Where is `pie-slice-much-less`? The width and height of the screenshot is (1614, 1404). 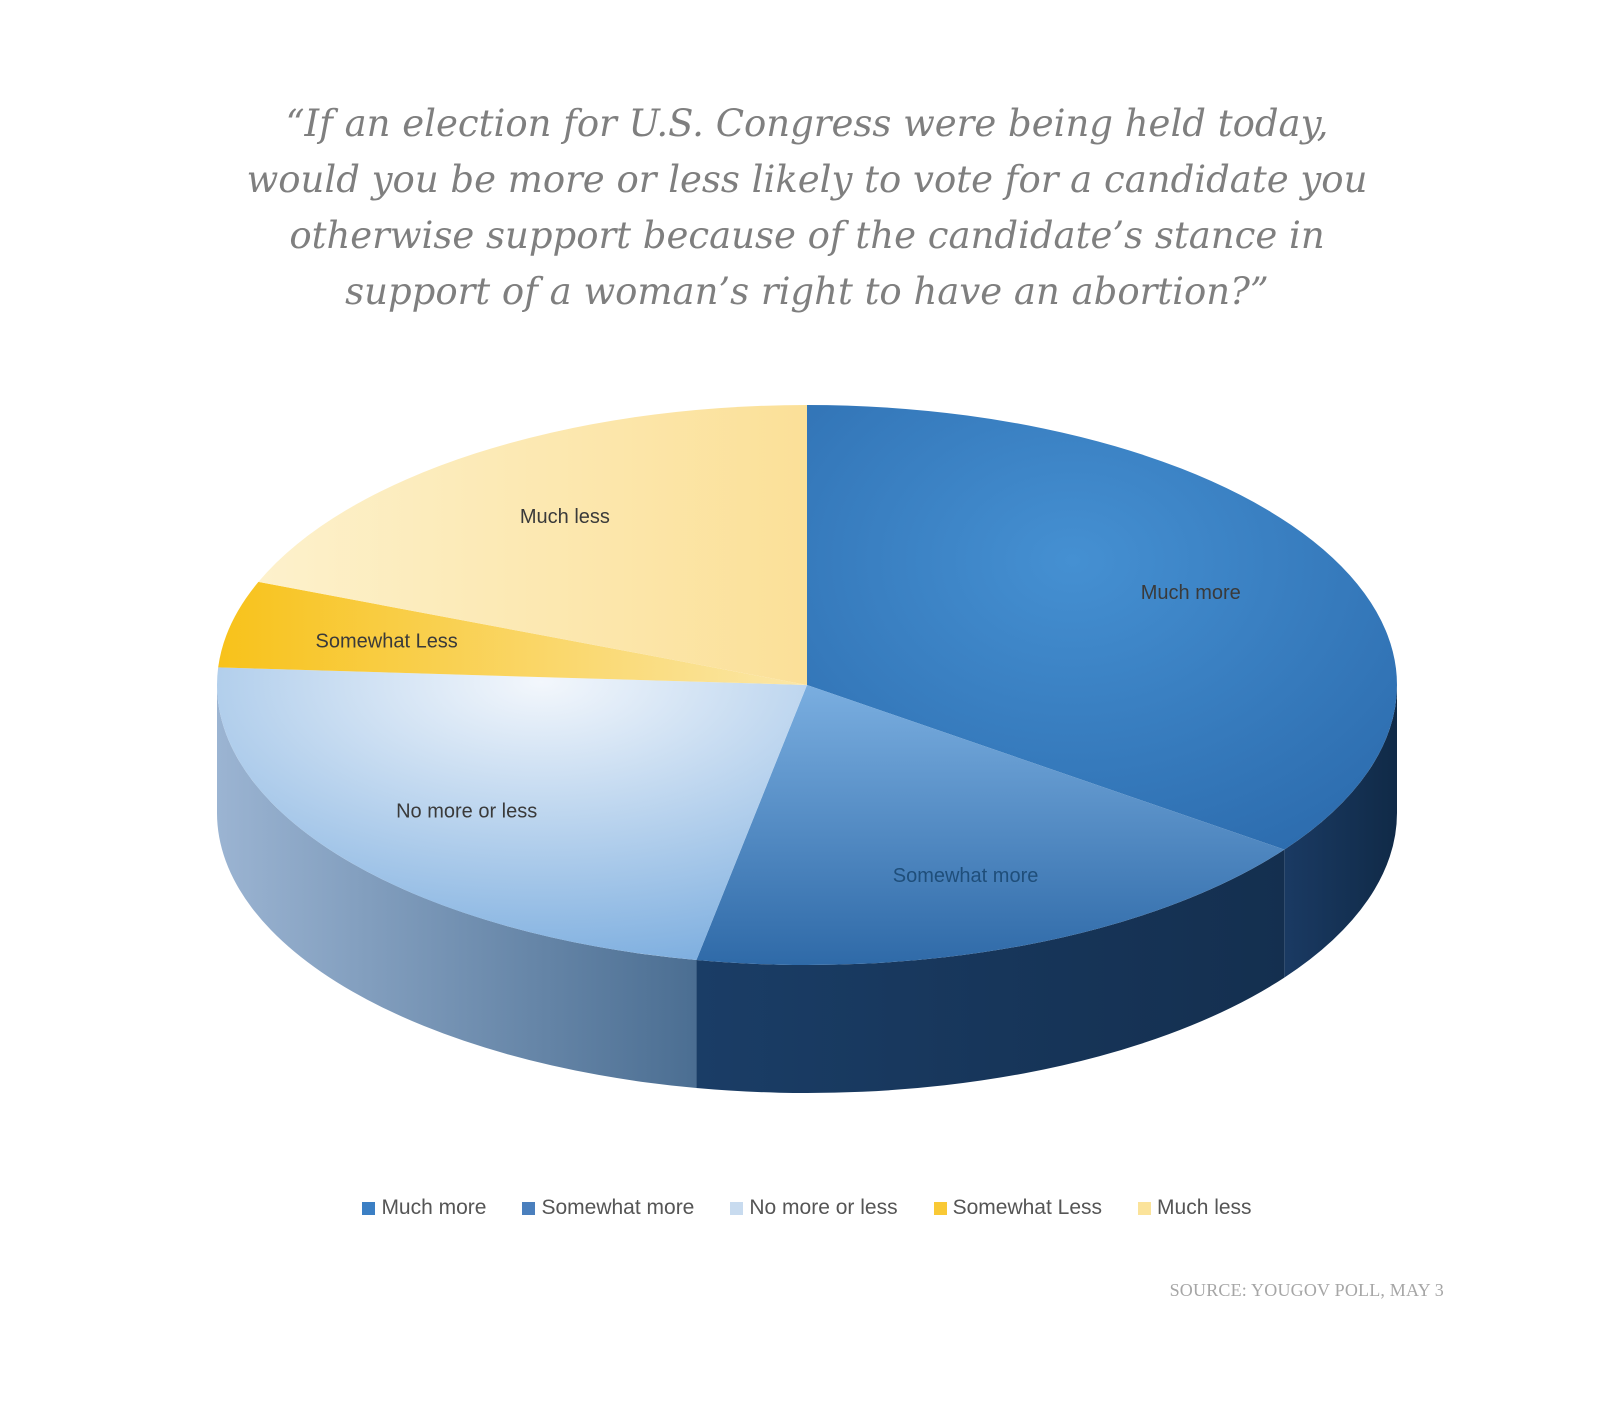 pie-slice-much-less is located at coordinates (532, 545).